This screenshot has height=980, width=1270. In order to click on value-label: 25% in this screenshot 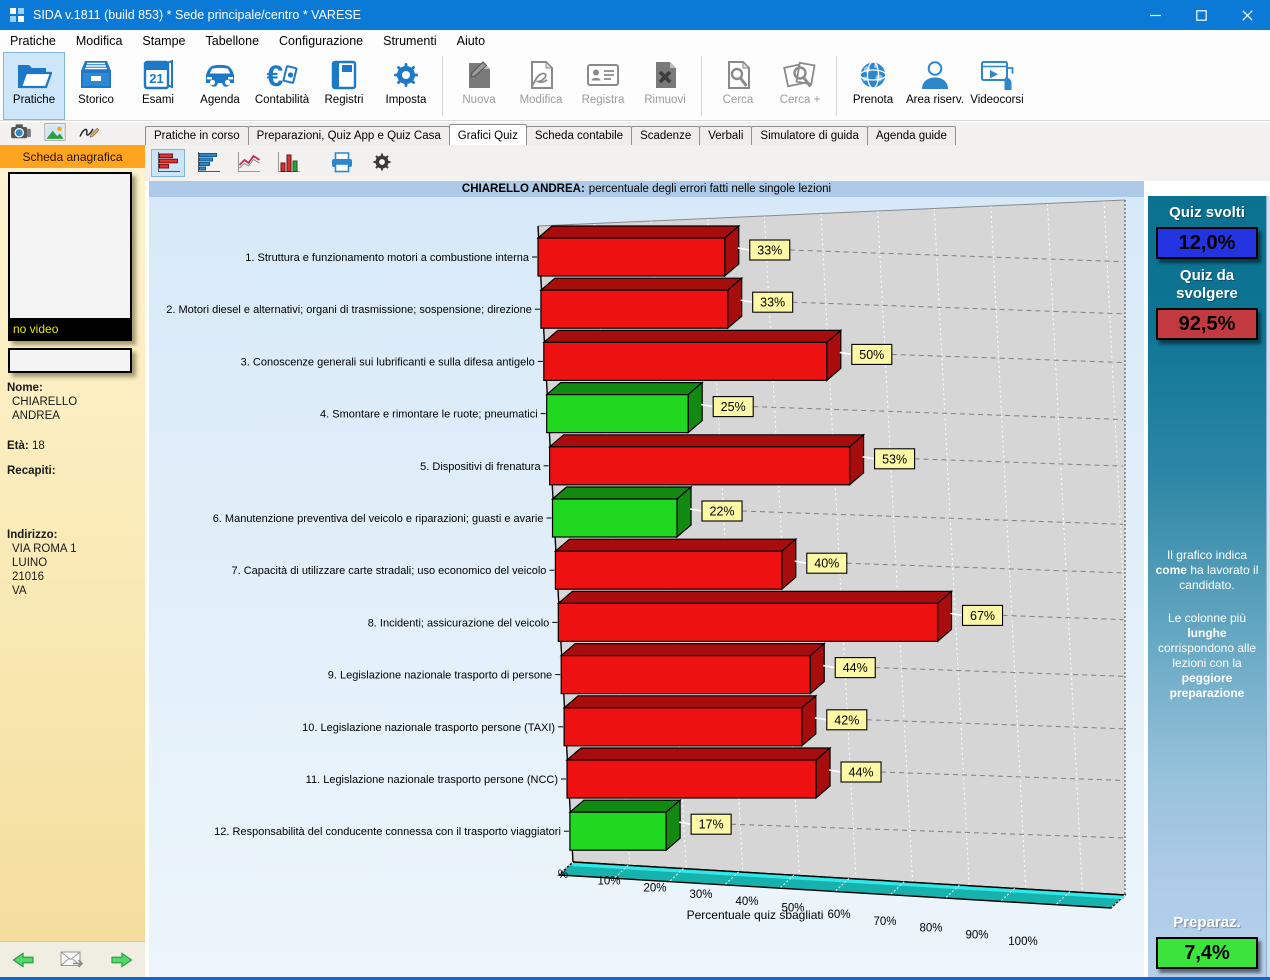, I will do `click(733, 407)`.